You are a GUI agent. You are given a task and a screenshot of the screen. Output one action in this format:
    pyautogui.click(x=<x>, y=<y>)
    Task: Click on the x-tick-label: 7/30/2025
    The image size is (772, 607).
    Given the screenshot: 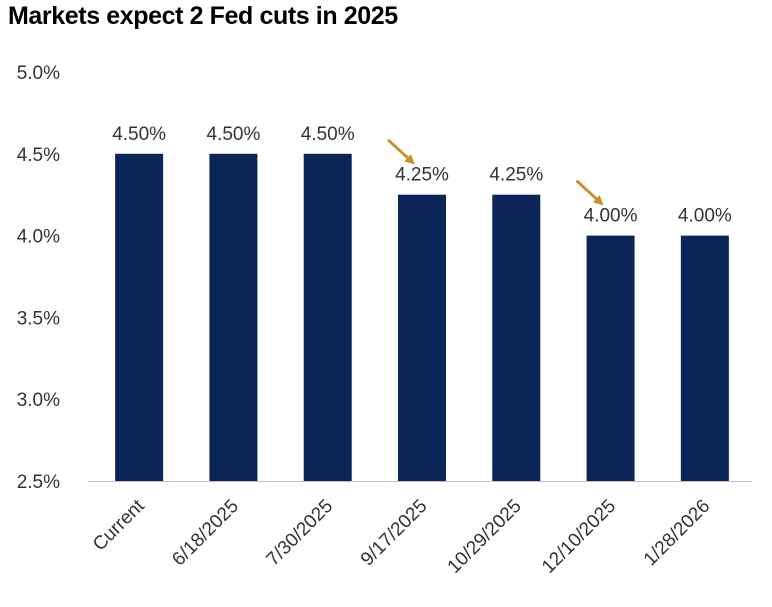 What is the action you would take?
    pyautogui.click(x=300, y=533)
    